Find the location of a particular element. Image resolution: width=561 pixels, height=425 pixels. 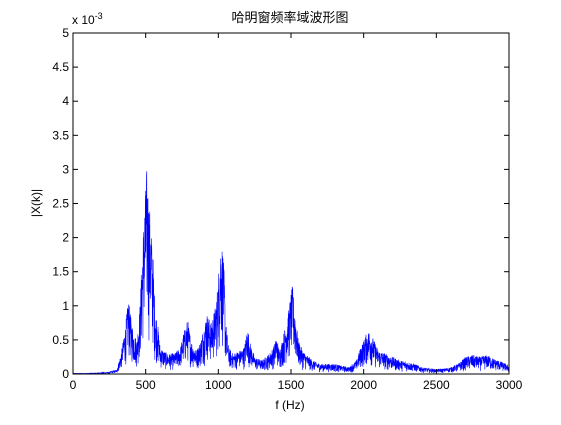

y-tick-label: 4 is located at coordinates (65, 101).